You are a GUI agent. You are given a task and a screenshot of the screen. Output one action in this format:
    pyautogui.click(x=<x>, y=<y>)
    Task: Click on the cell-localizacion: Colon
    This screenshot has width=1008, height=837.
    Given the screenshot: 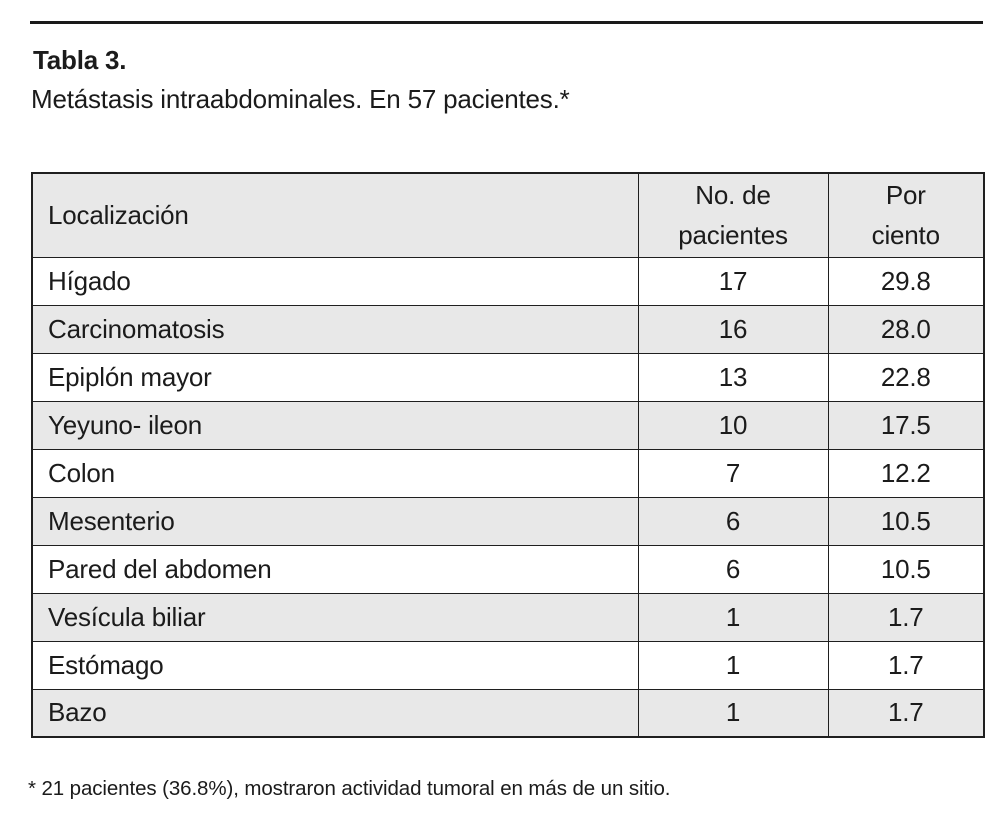 What is the action you would take?
    pyautogui.click(x=335, y=473)
    